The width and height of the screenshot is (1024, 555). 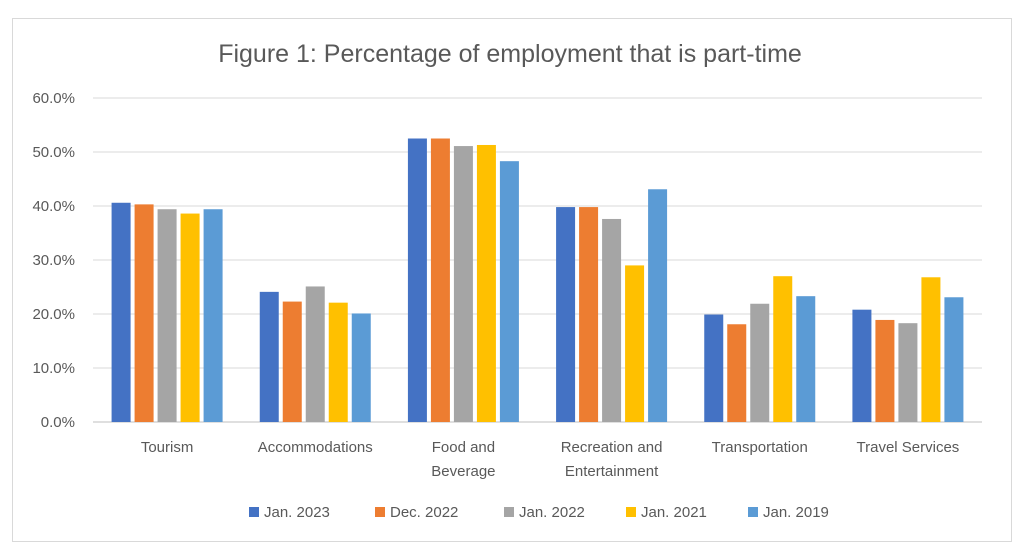 I want to click on x-tick-label: Entertainment, so click(x=612, y=471).